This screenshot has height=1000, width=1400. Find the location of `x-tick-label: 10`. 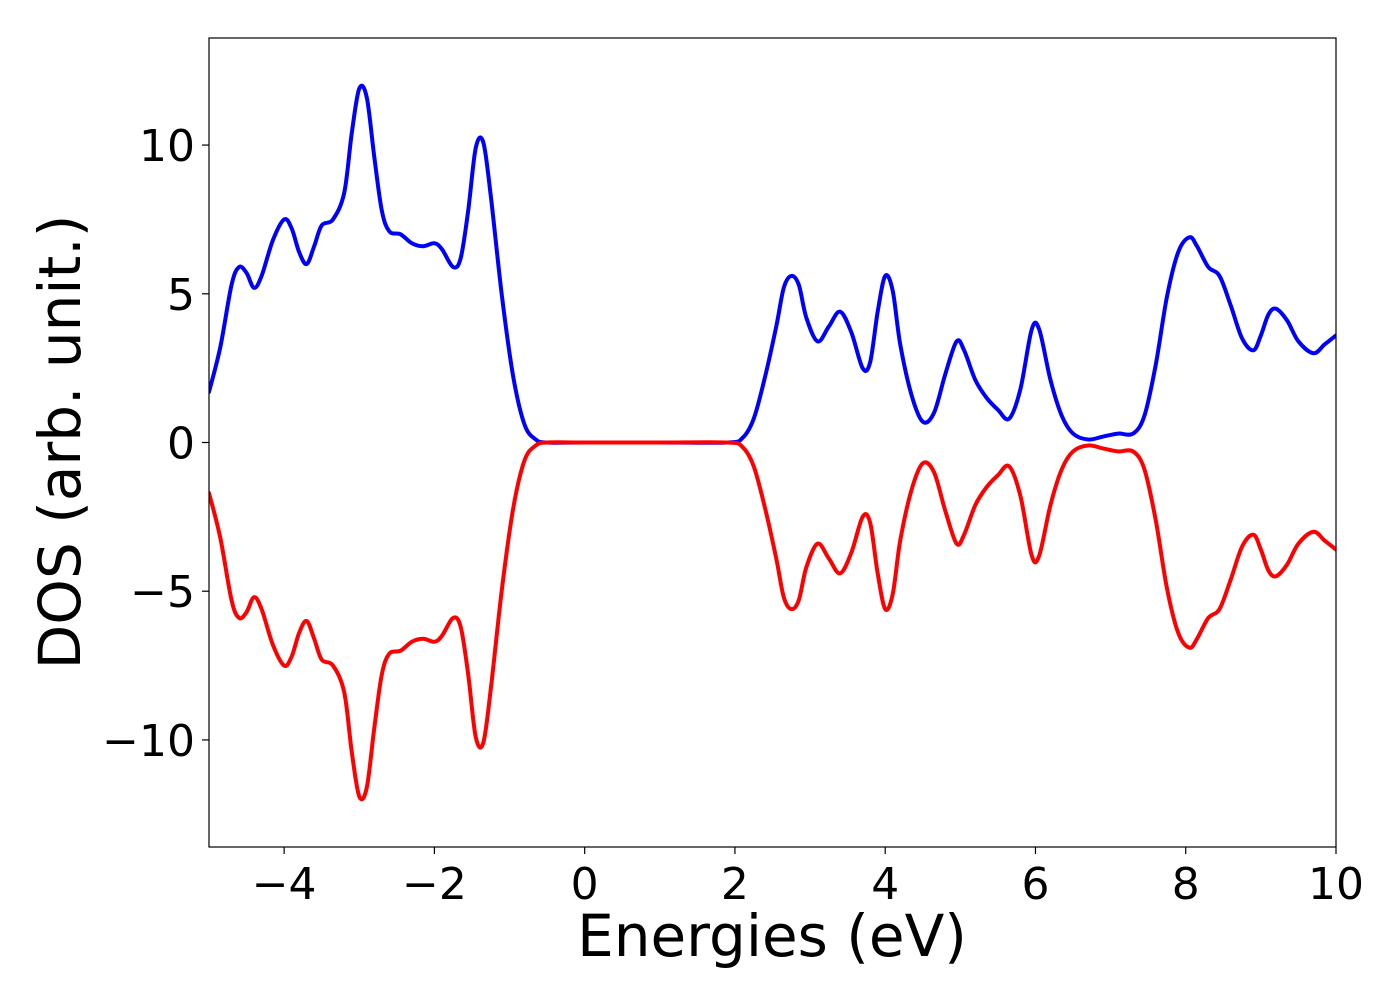

x-tick-label: 10 is located at coordinates (1336, 884).